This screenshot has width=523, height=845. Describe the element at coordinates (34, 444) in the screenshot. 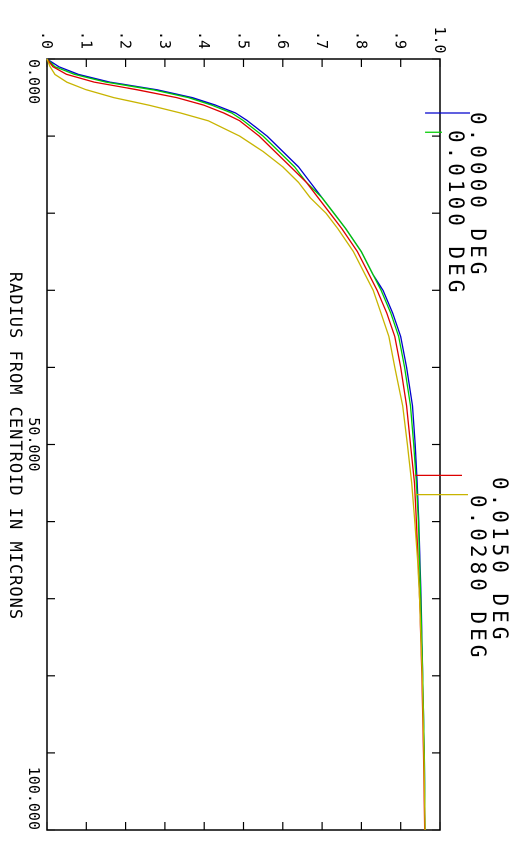

I see `x-tick-label: 50.000` at that location.